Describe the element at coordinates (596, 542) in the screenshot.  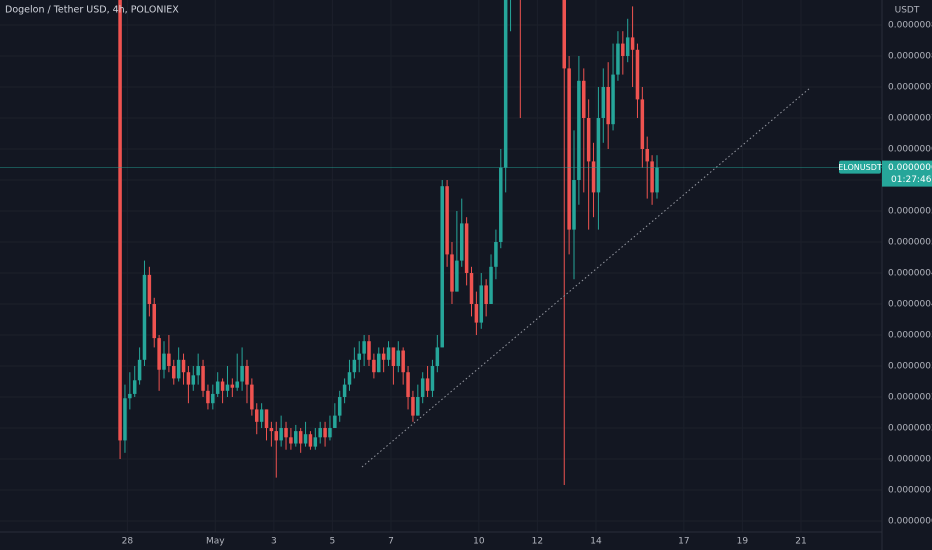
I see `x-tick-label: 14` at that location.